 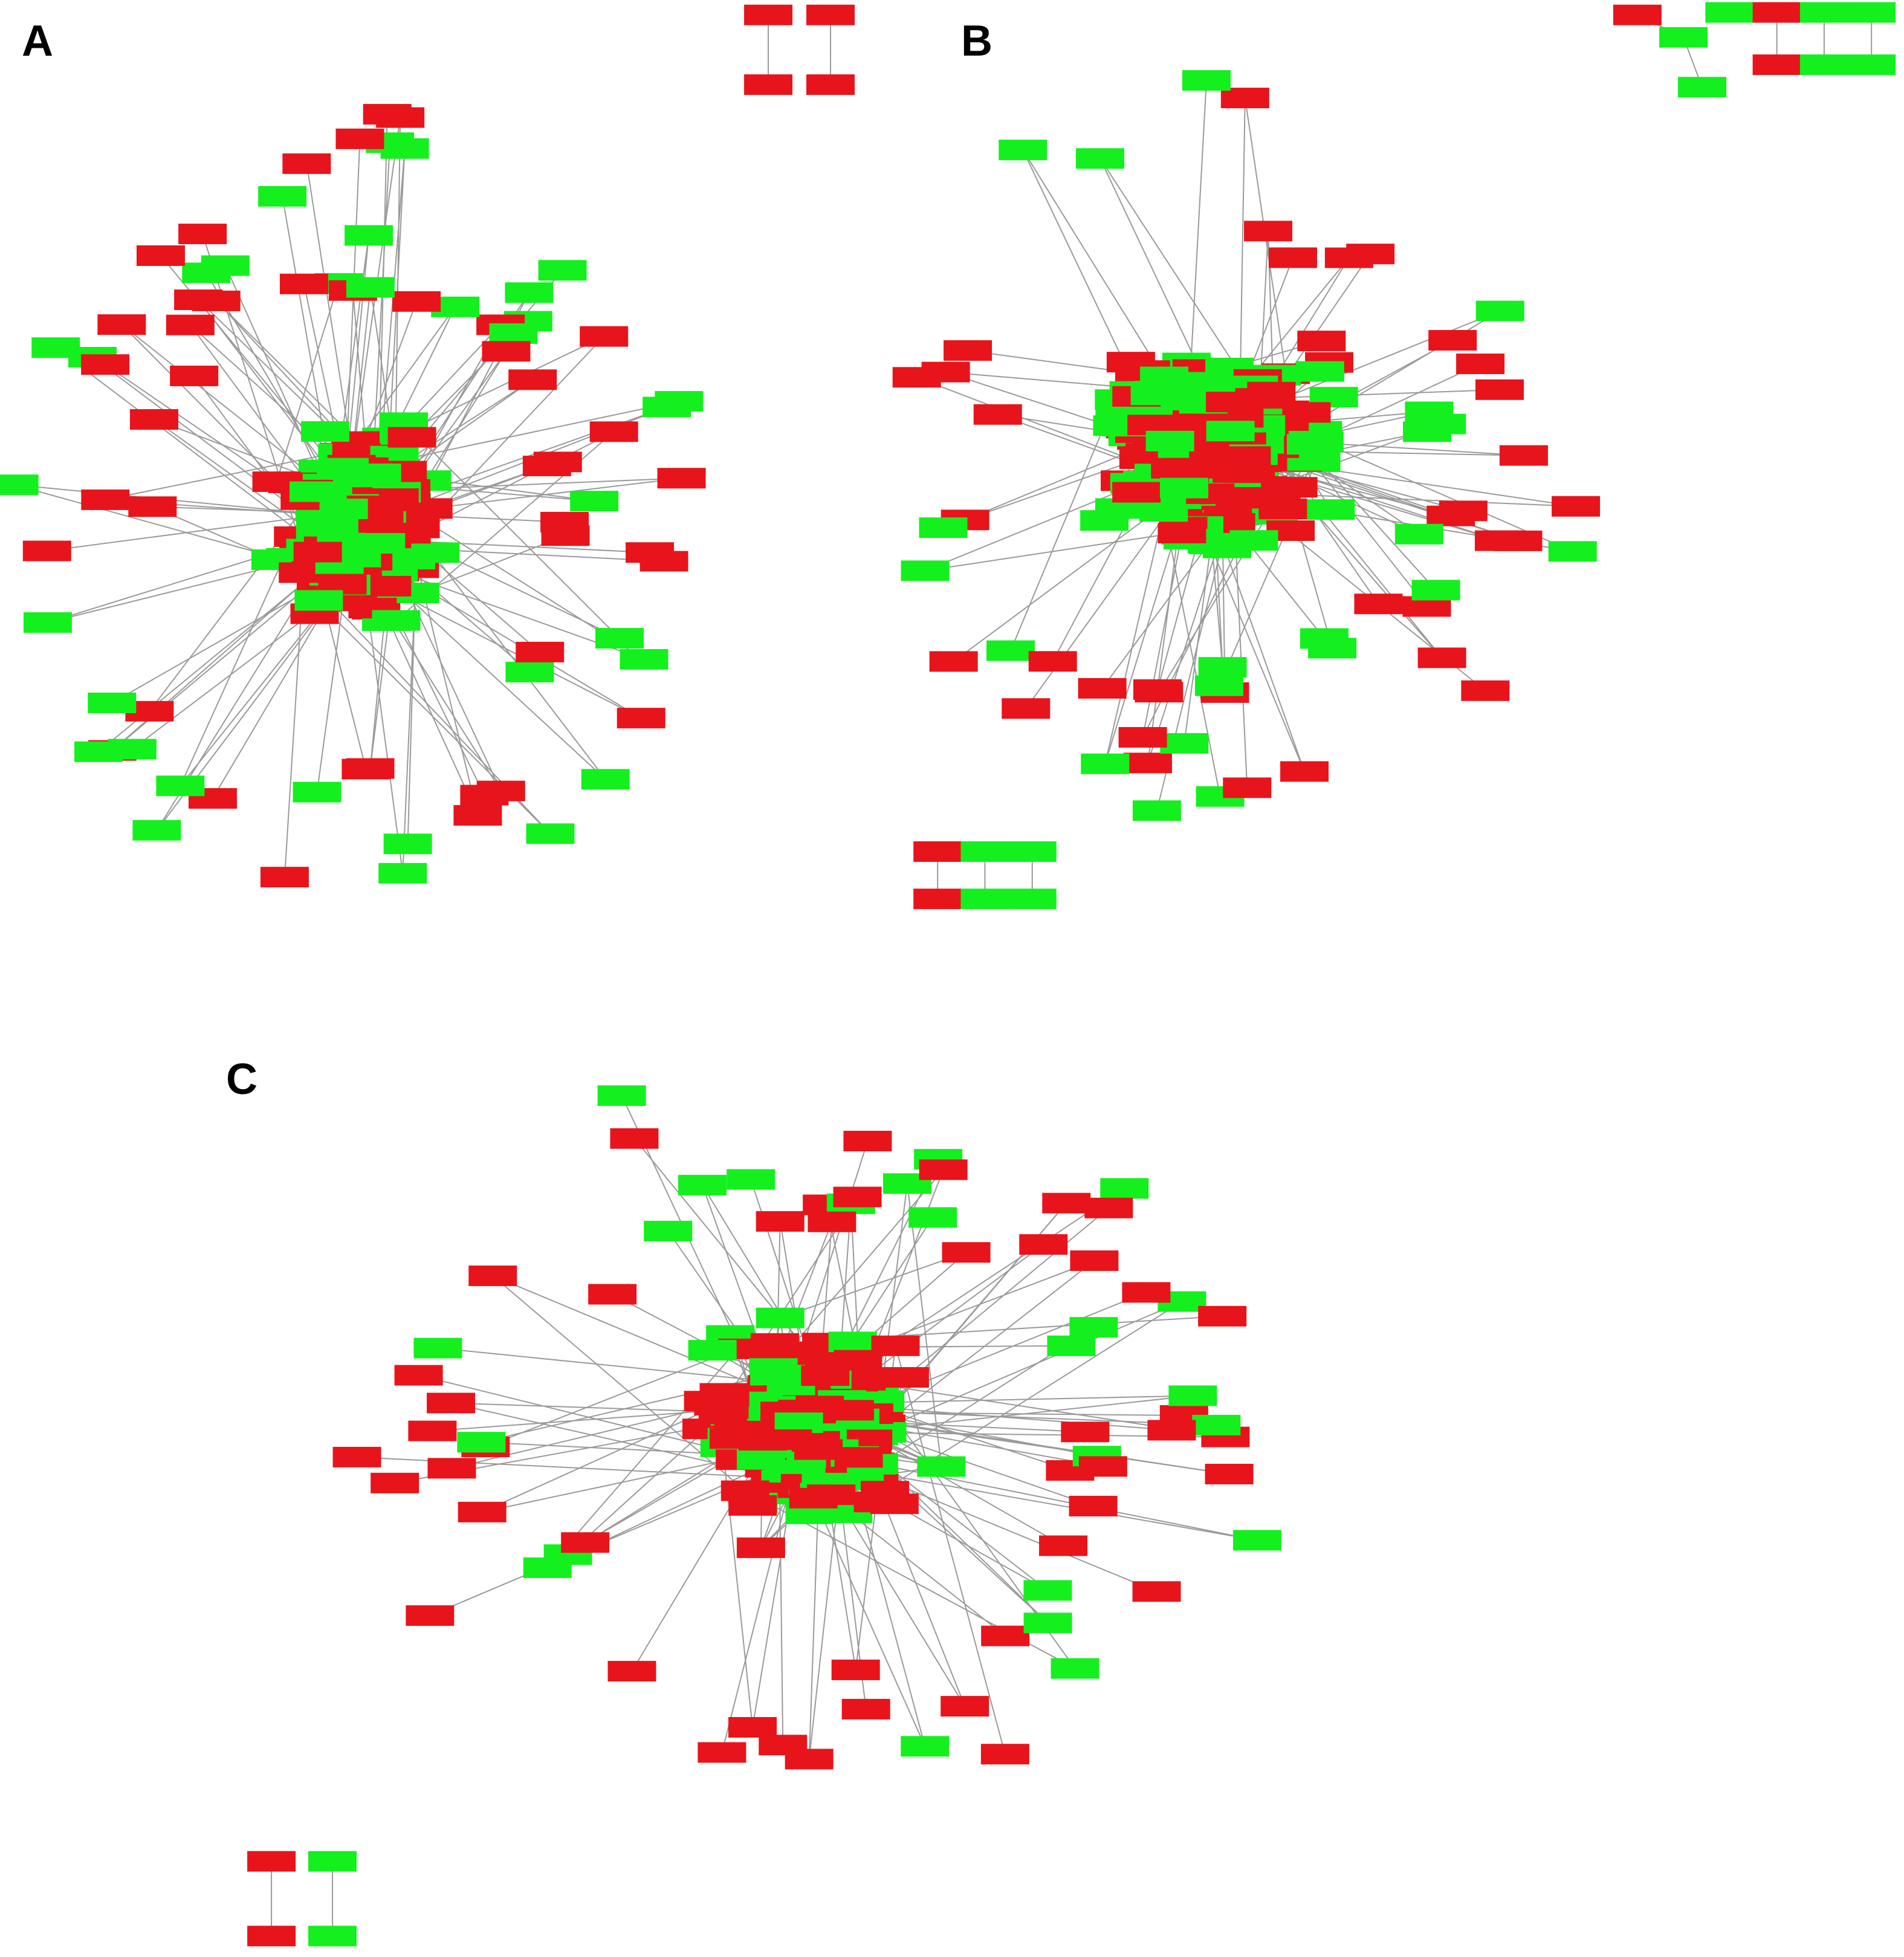 What do you see at coordinates (241, 1079) in the screenshot?
I see `panel-label: C` at bounding box center [241, 1079].